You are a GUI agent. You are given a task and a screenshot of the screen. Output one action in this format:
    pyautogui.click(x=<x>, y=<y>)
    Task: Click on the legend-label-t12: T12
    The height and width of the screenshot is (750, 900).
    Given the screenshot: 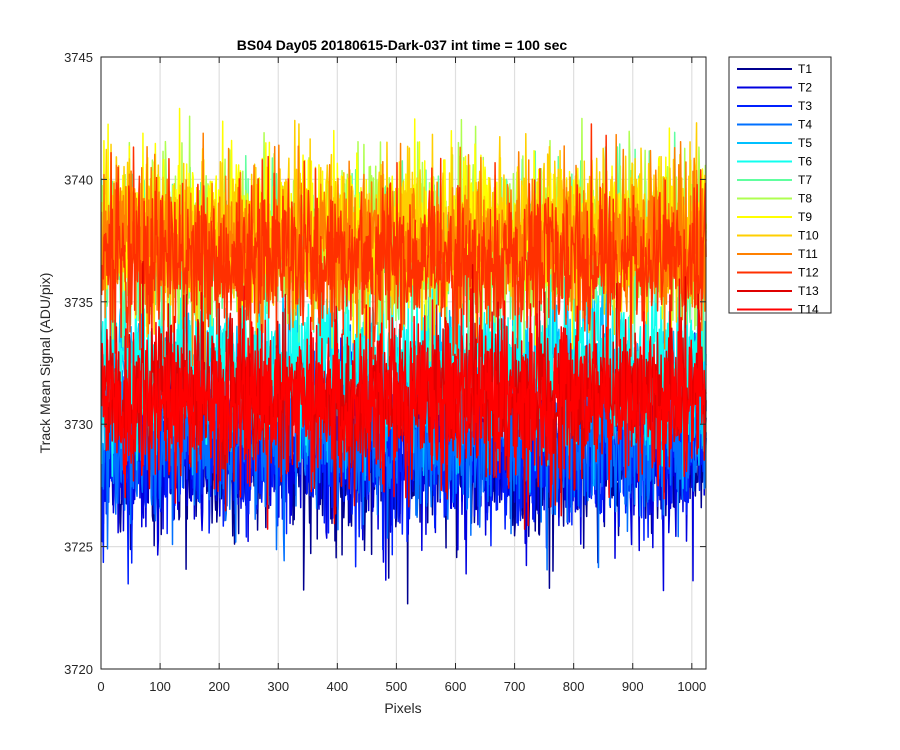 What is the action you would take?
    pyautogui.click(x=808, y=273)
    